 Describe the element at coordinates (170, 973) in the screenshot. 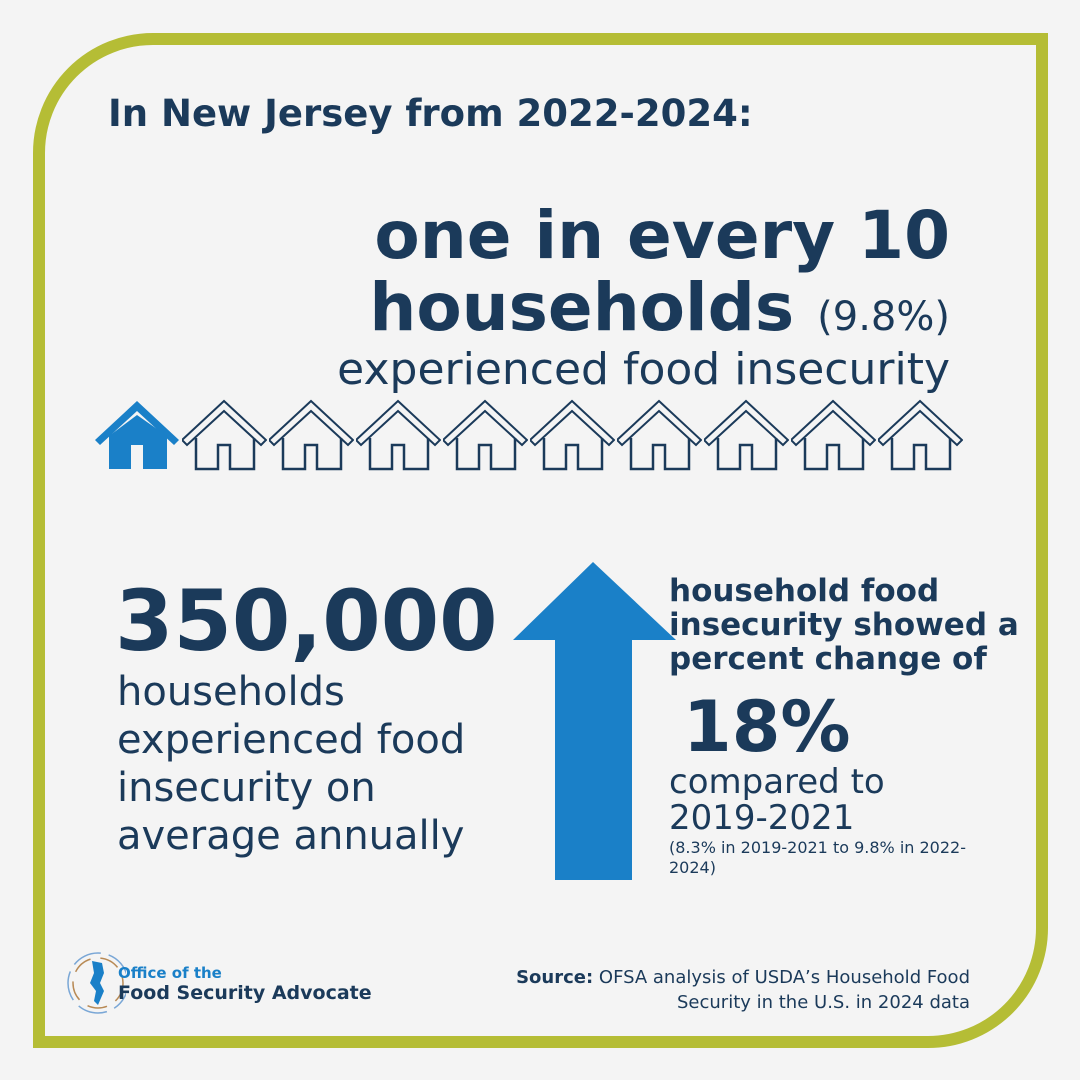

I see `logo-line1: Office of the` at that location.